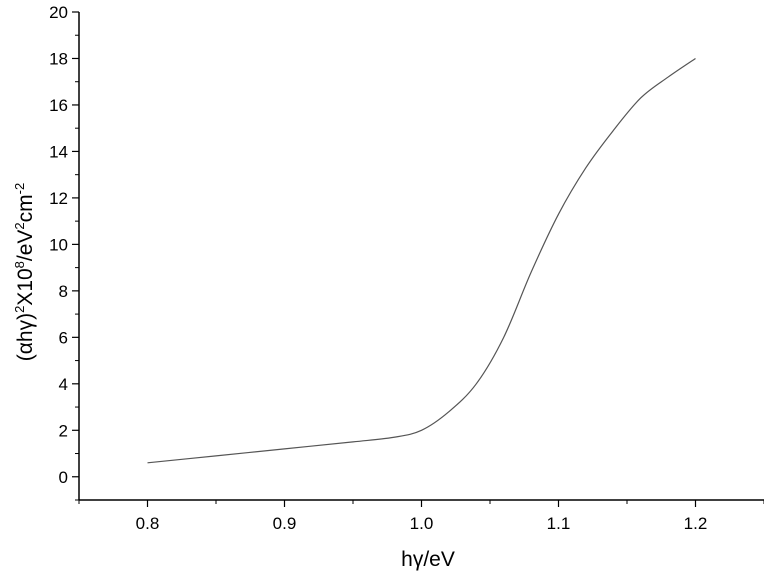 The image size is (764, 573). Describe the element at coordinates (58, 151) in the screenshot. I see `y-tick-label: 14` at that location.